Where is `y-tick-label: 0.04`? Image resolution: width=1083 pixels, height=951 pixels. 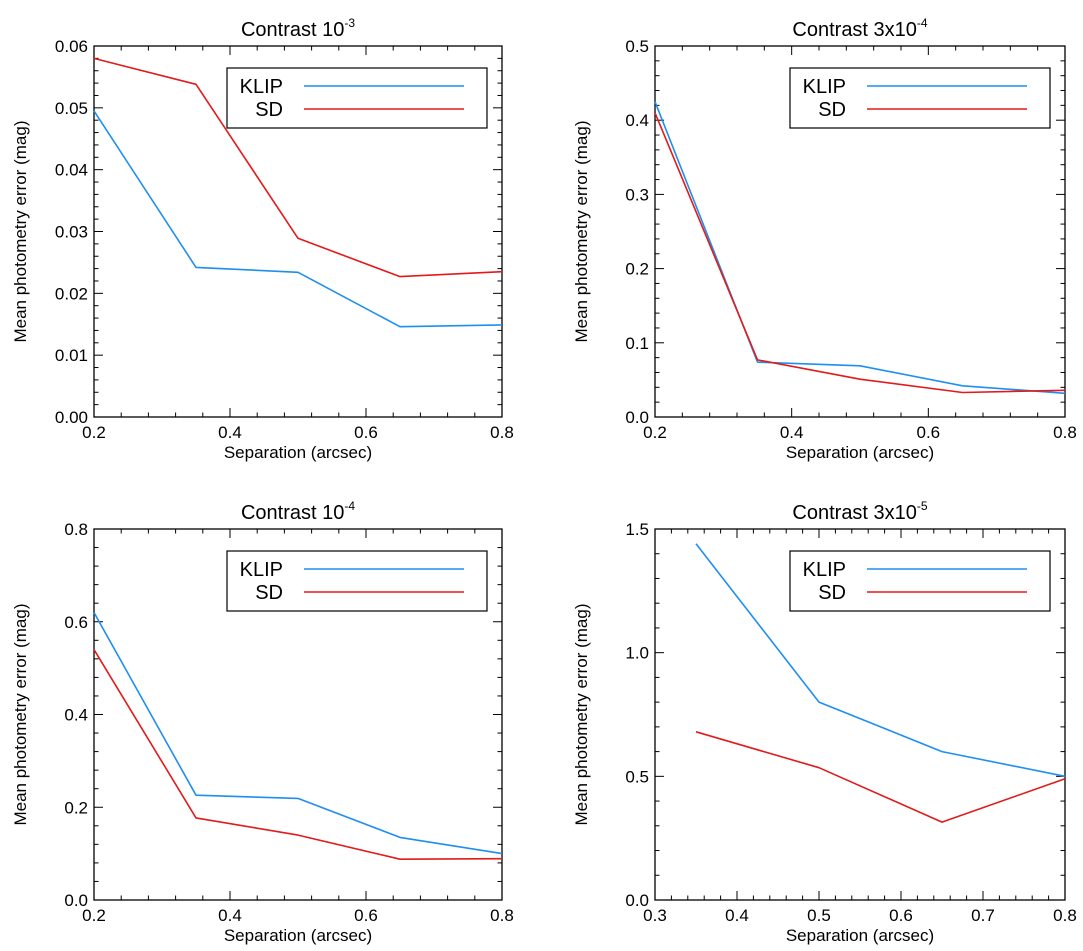 y-tick-label: 0.04 is located at coordinates (71, 170).